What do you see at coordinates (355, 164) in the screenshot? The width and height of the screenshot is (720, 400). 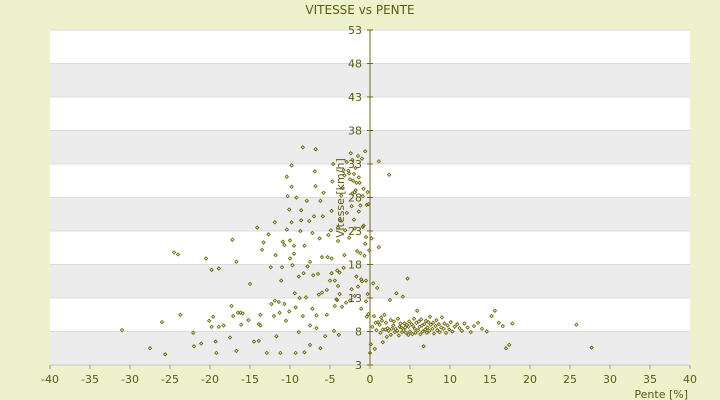 I see `y-tick-label: 33` at bounding box center [355, 164].